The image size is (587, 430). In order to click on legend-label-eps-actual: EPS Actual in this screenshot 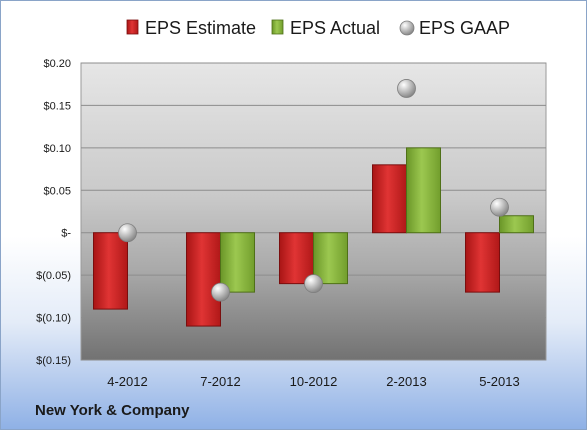, I will do `click(335, 28)`.